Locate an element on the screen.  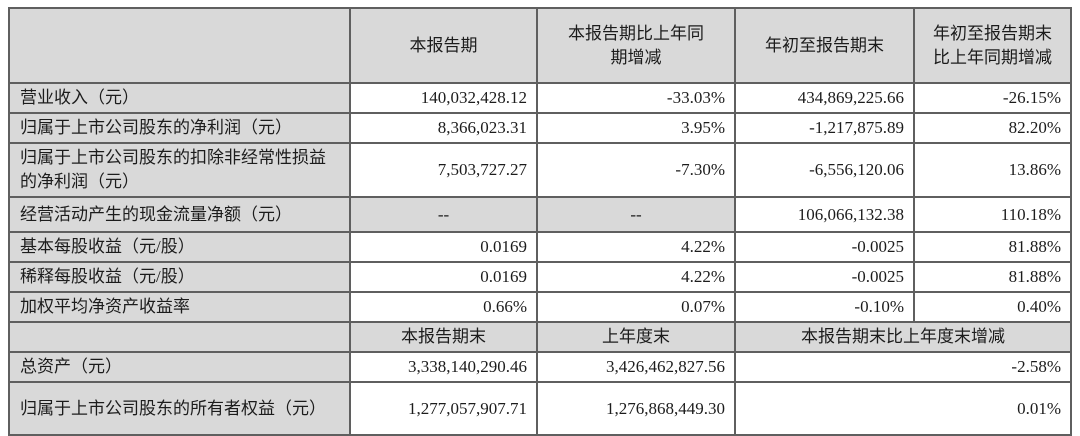
cell-equity-period-end: 1,277,057,907.71 is located at coordinates (443, 408).